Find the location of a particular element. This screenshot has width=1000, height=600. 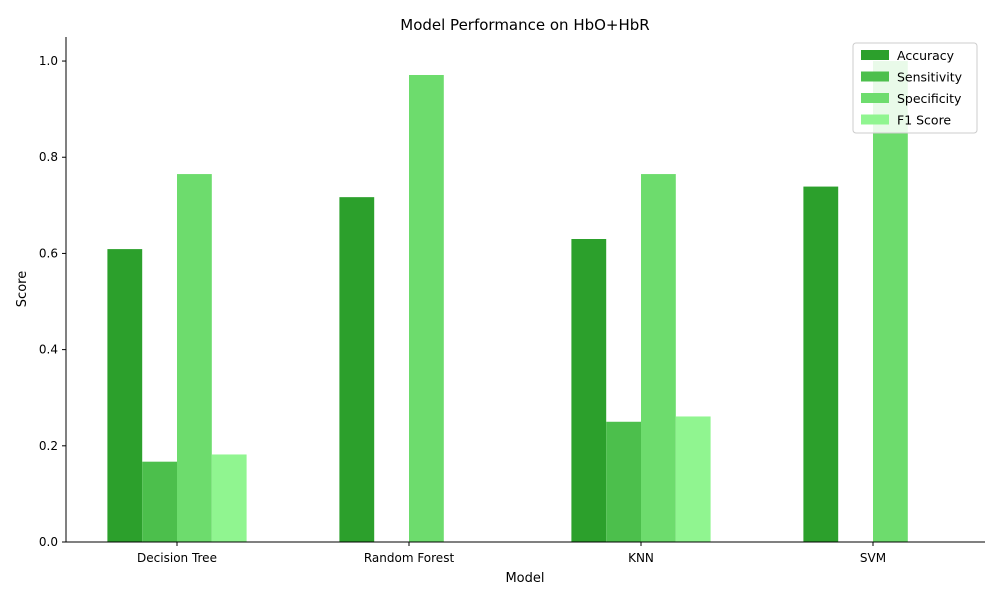

legend-label: Sensitivity is located at coordinates (930, 77).